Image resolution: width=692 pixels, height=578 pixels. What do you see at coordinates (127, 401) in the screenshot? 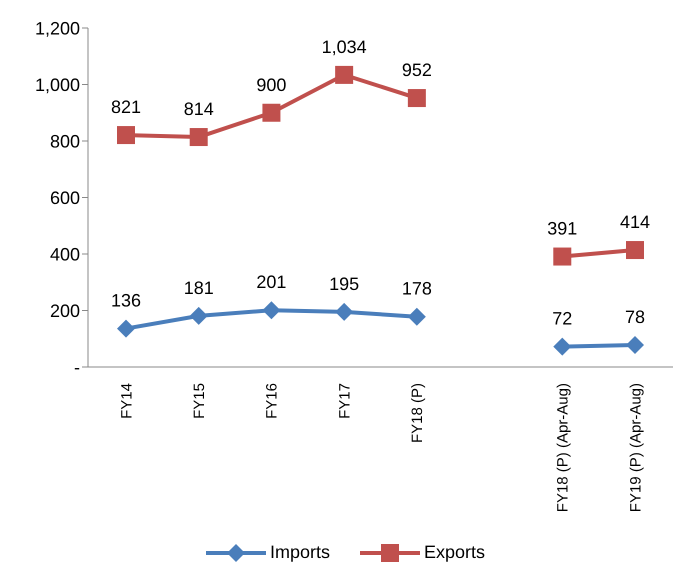
I see `x-tick-label: FY14` at bounding box center [127, 401].